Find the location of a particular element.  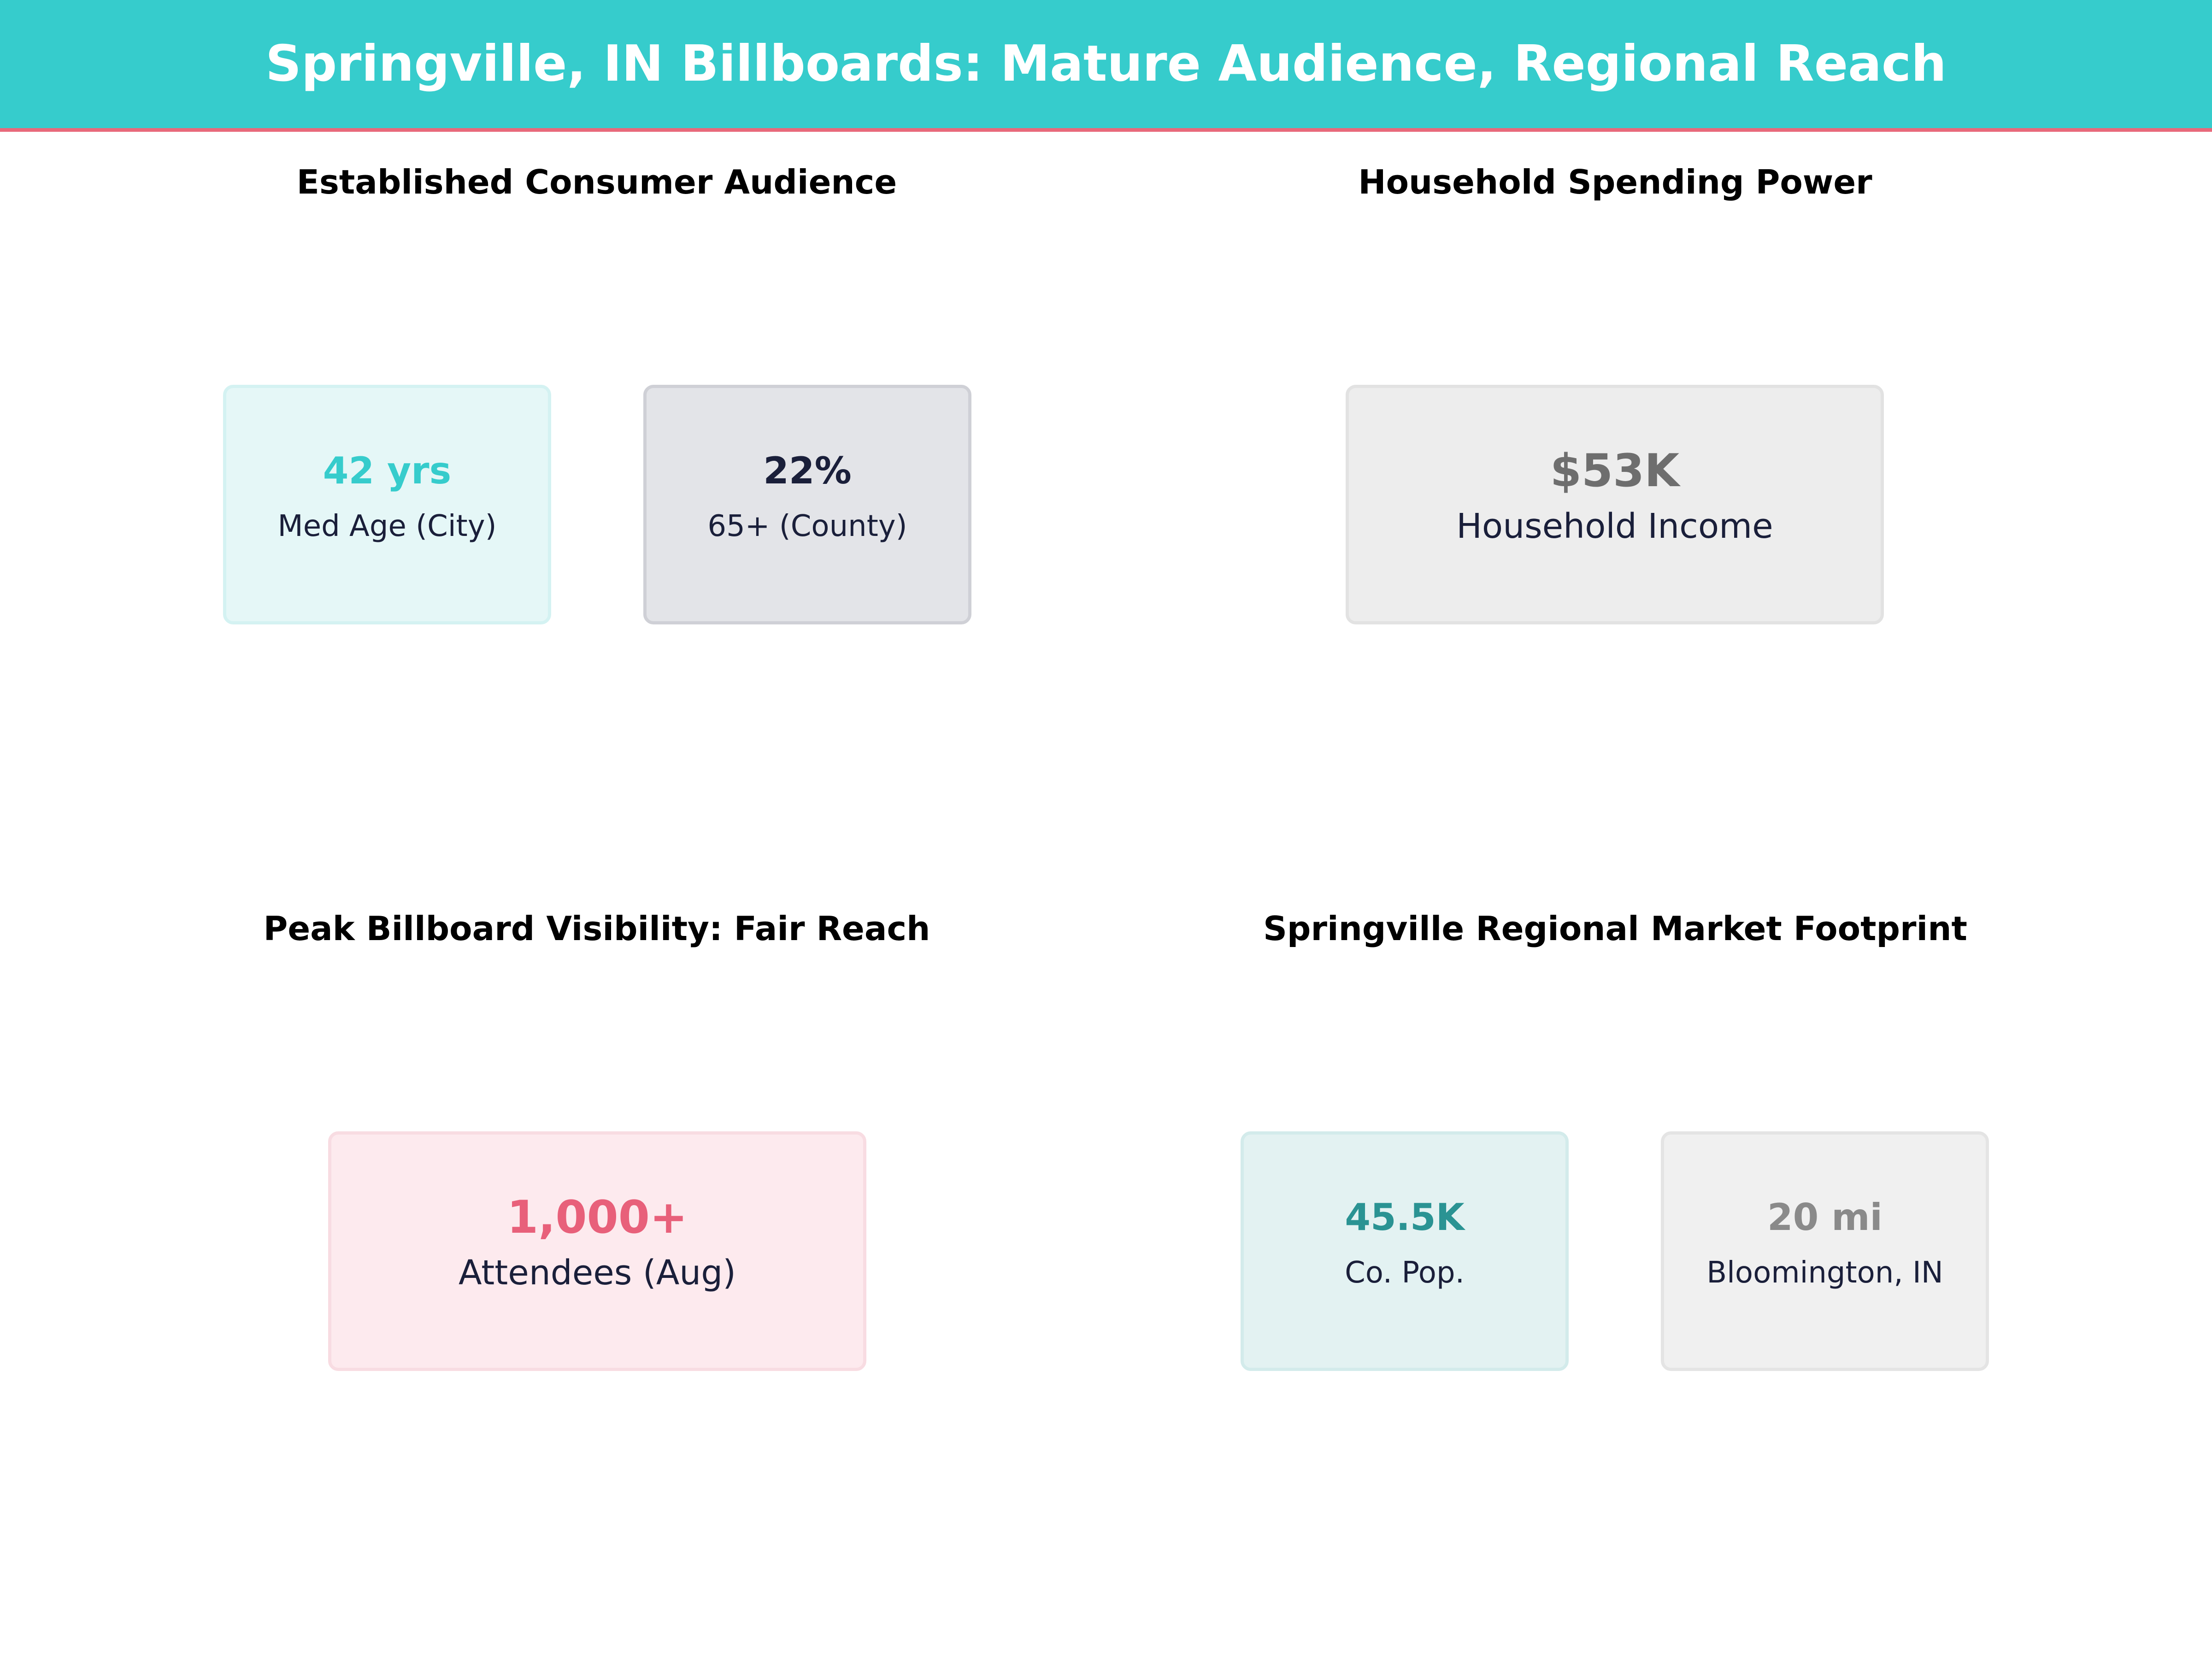

stat-value: 20 mi is located at coordinates (1825, 1217).